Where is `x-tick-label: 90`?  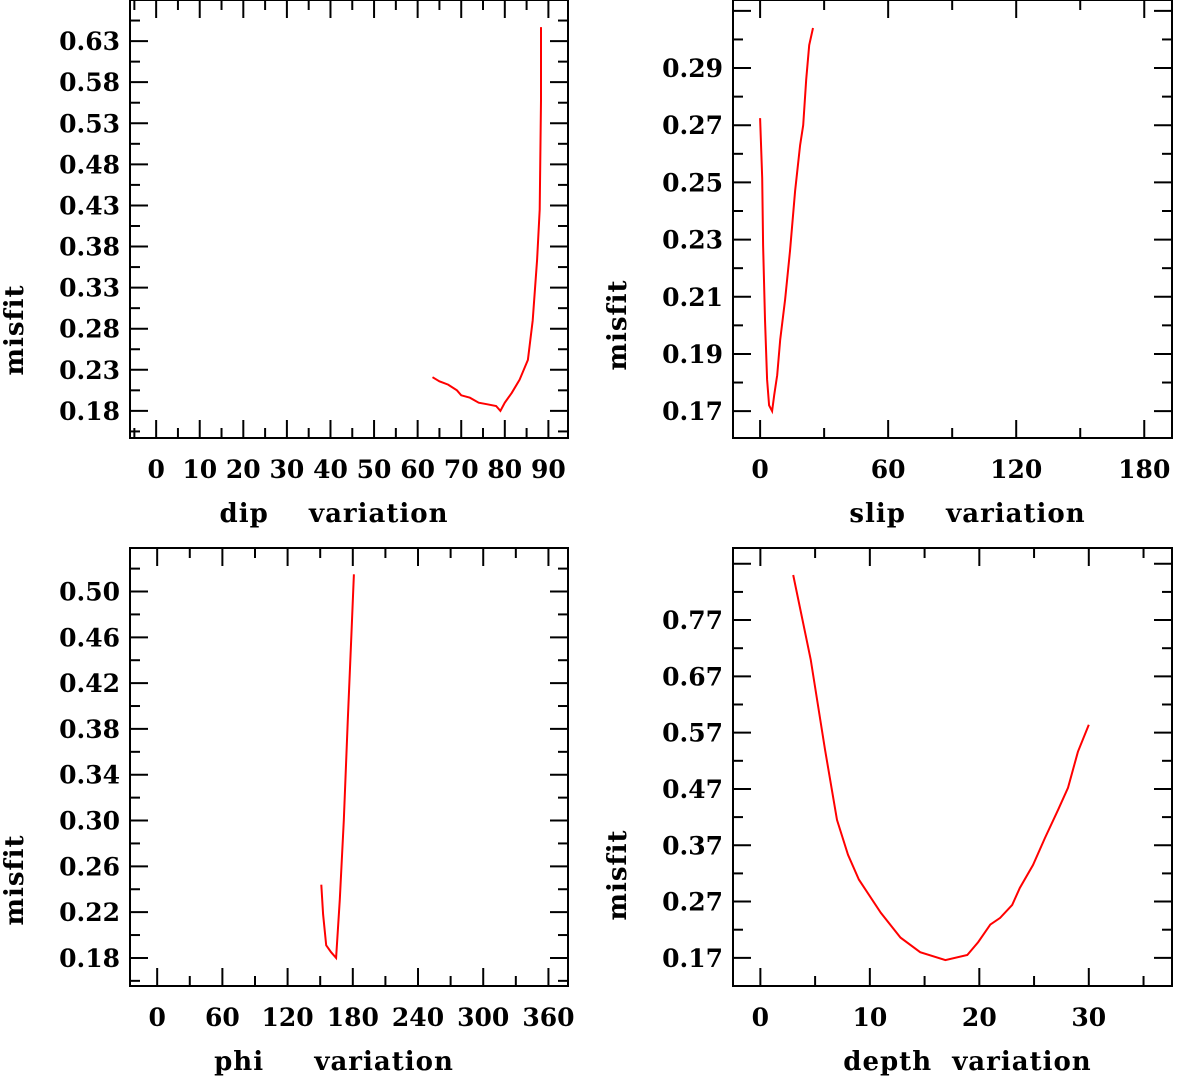 x-tick-label: 90 is located at coordinates (548, 469).